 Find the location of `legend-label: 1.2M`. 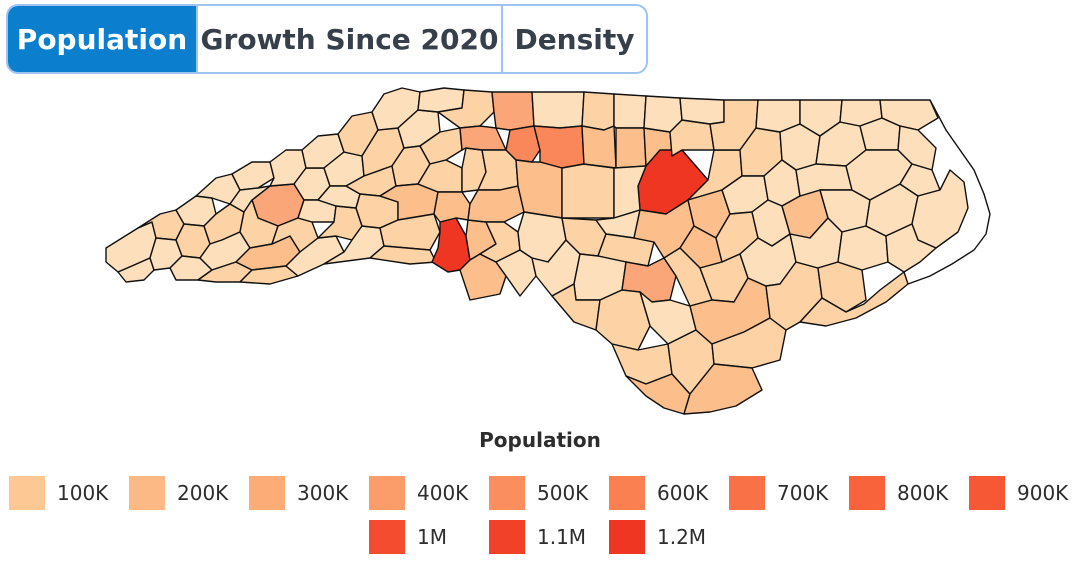

legend-label: 1.2M is located at coordinates (682, 537).